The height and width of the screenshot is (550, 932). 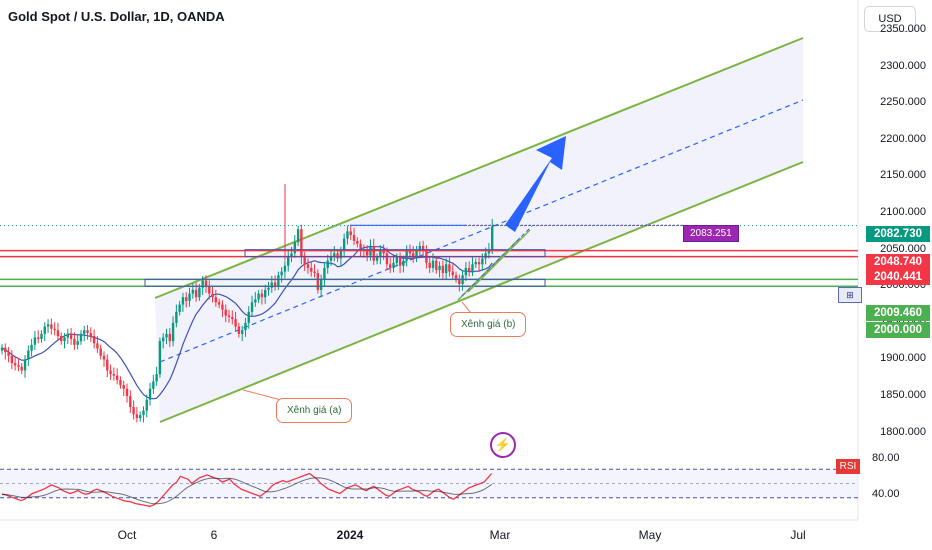 I want to click on x-tick-label: 2024, so click(x=350, y=535).